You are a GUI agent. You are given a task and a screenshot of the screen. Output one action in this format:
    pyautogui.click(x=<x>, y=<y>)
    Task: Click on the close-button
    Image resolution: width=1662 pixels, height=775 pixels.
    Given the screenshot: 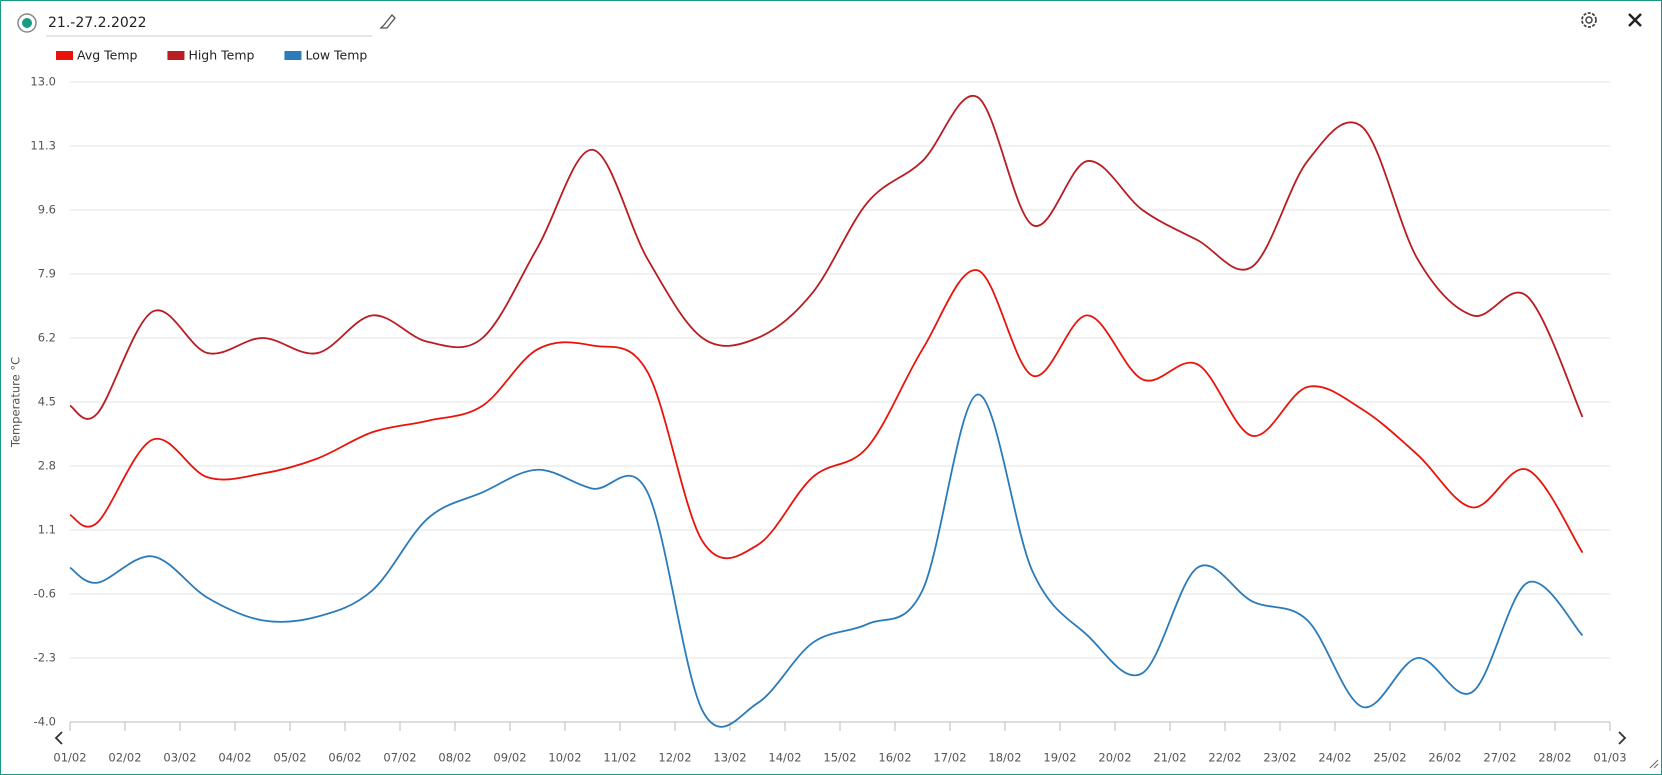 What is the action you would take?
    pyautogui.click(x=1635, y=20)
    